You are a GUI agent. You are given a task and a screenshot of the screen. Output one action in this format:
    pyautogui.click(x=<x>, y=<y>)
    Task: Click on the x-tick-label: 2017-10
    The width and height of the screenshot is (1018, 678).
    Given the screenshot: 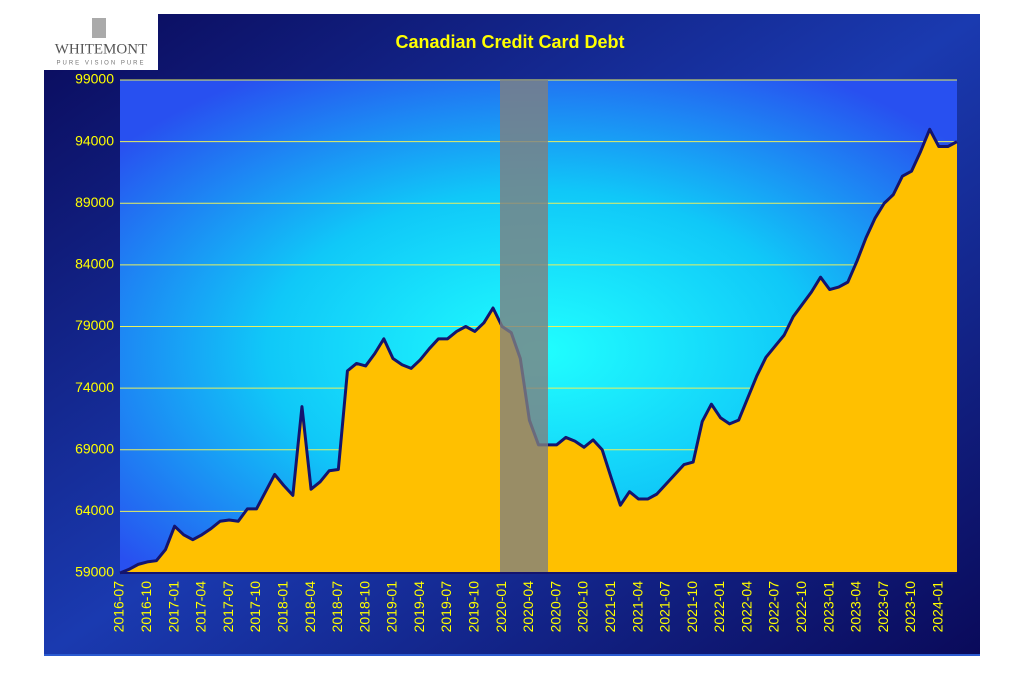 What is the action you would take?
    pyautogui.click(x=255, y=607)
    